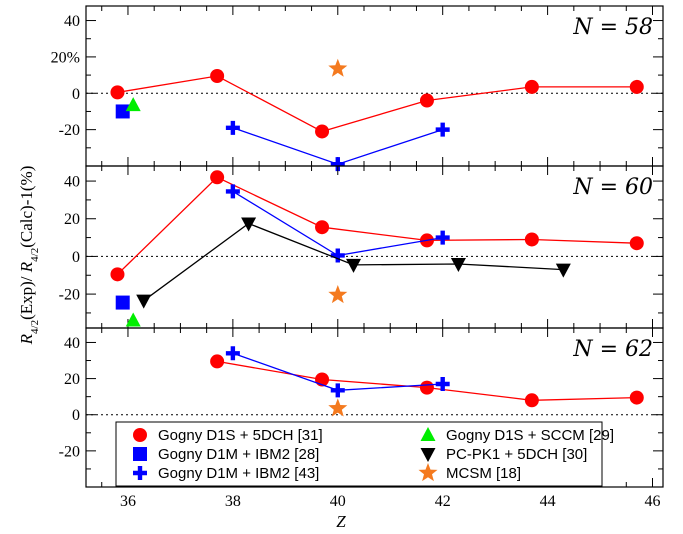  What do you see at coordinates (29, 256) in the screenshot?
I see `y-axis-label: R4/2(Exp)/ R4/2(Calc)-1(%)` at bounding box center [29, 256].